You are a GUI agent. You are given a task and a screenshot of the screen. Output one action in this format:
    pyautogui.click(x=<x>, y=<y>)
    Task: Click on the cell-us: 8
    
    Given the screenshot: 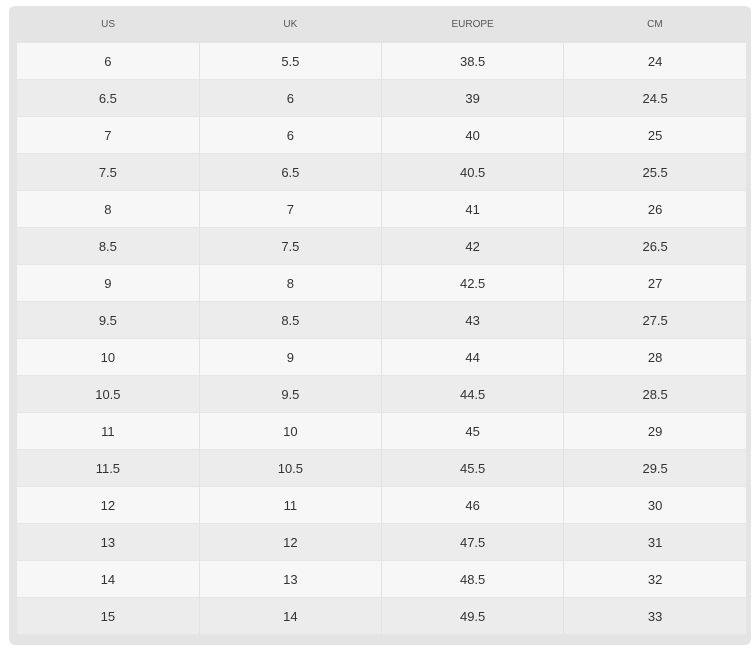 What is the action you would take?
    pyautogui.click(x=108, y=209)
    